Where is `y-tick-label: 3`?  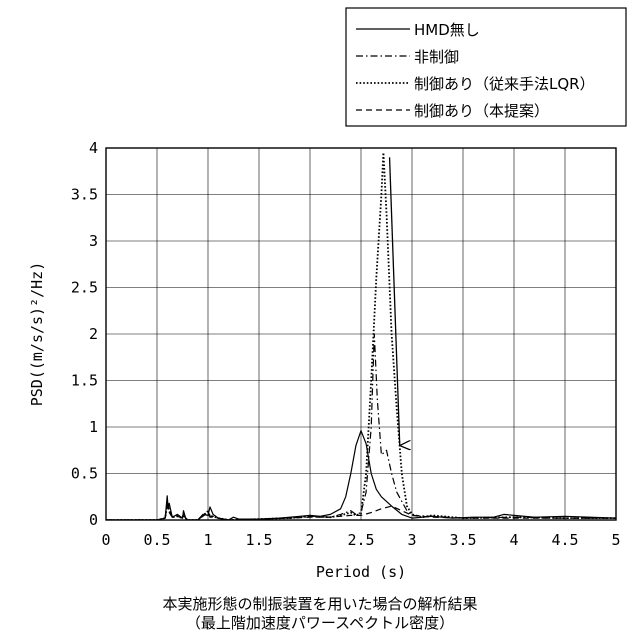
y-tick-label: 3 is located at coordinates (93, 241).